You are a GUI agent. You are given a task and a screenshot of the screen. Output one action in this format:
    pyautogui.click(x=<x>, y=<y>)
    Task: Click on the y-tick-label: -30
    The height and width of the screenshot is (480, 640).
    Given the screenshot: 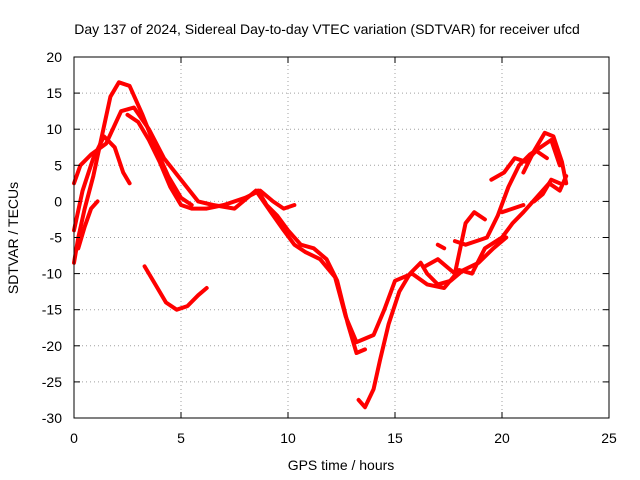 What is the action you would take?
    pyautogui.click(x=52, y=418)
    